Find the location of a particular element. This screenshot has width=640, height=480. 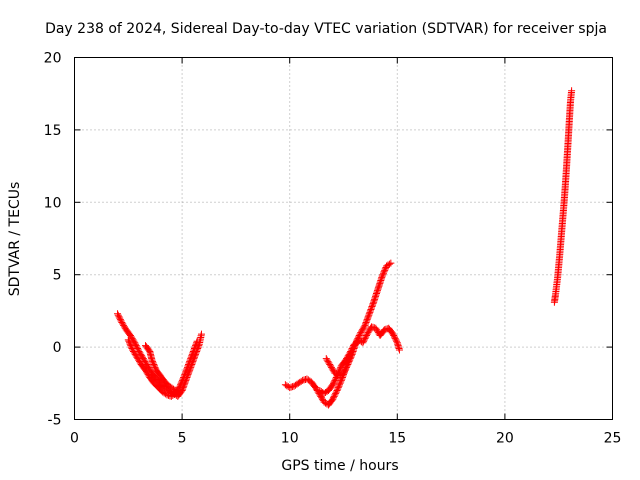

y-tick-label: 20 is located at coordinates (53, 59).